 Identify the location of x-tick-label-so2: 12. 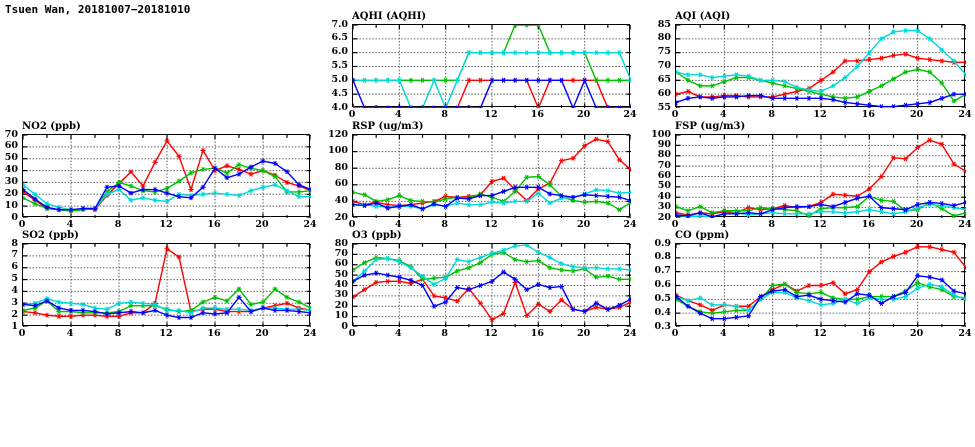
(166, 333).